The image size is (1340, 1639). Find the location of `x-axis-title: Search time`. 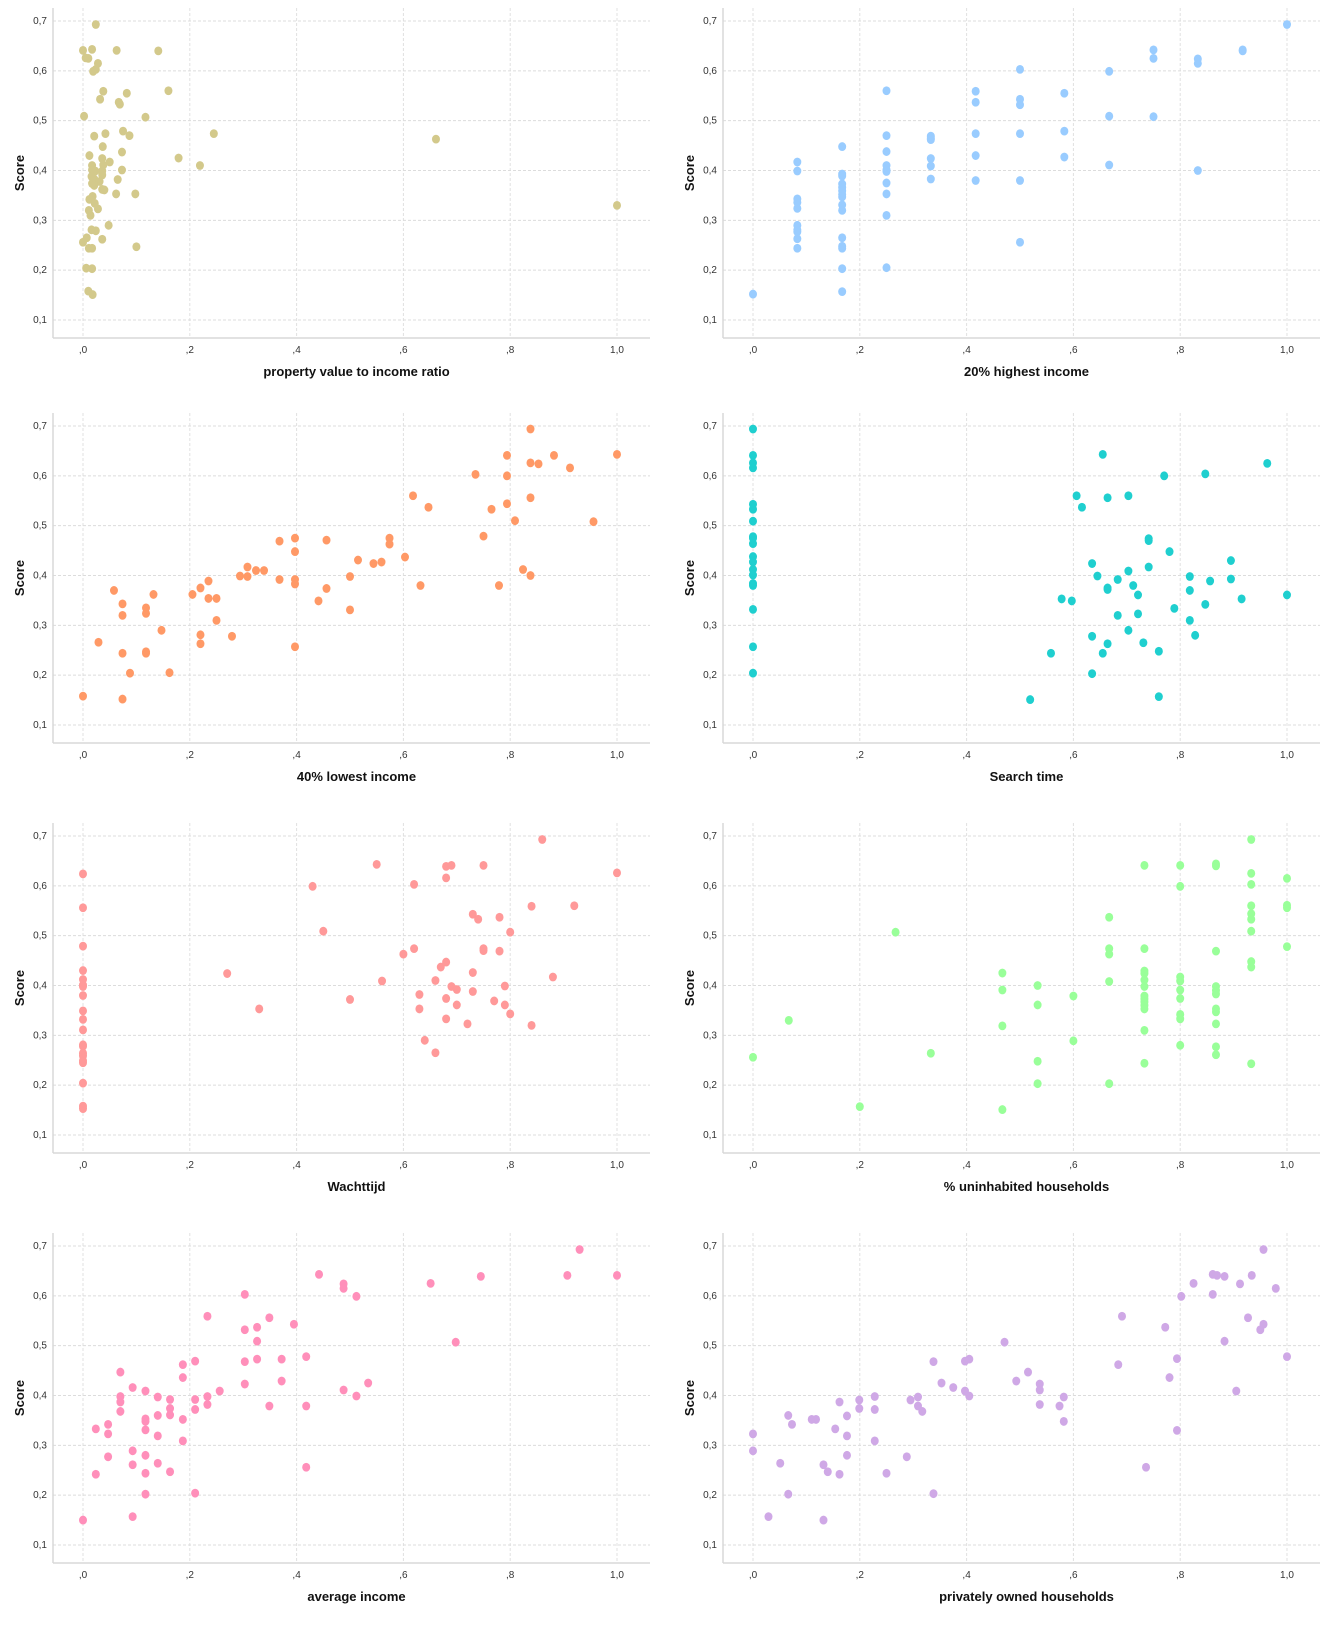

x-axis-title: Search time is located at coordinates (1027, 776).